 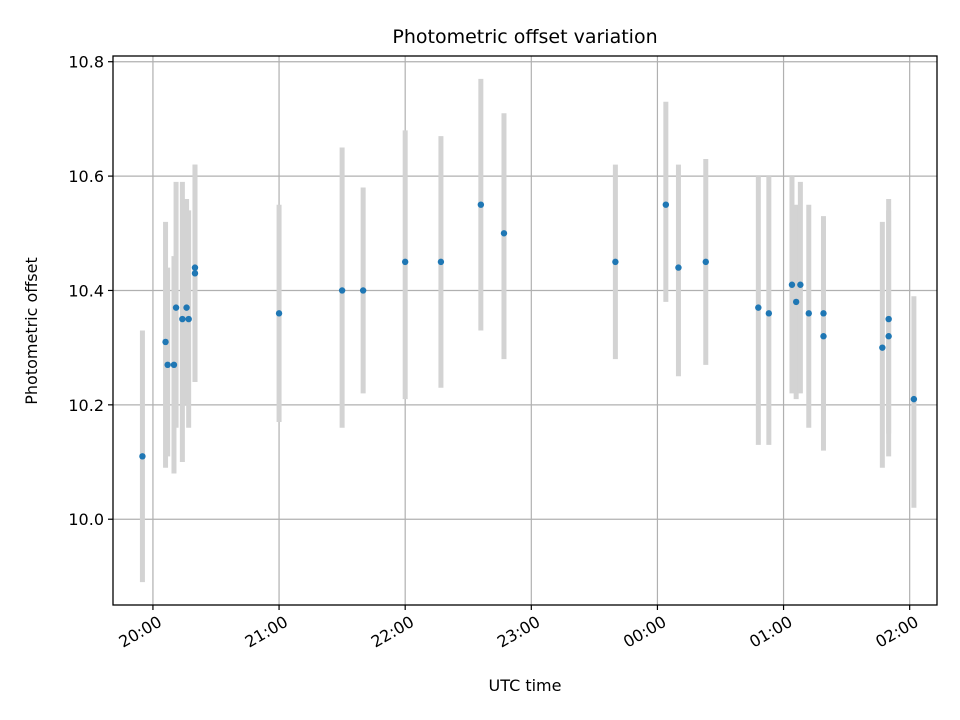 What do you see at coordinates (524, 37) in the screenshot?
I see `chart-title: Photometric offset variation` at bounding box center [524, 37].